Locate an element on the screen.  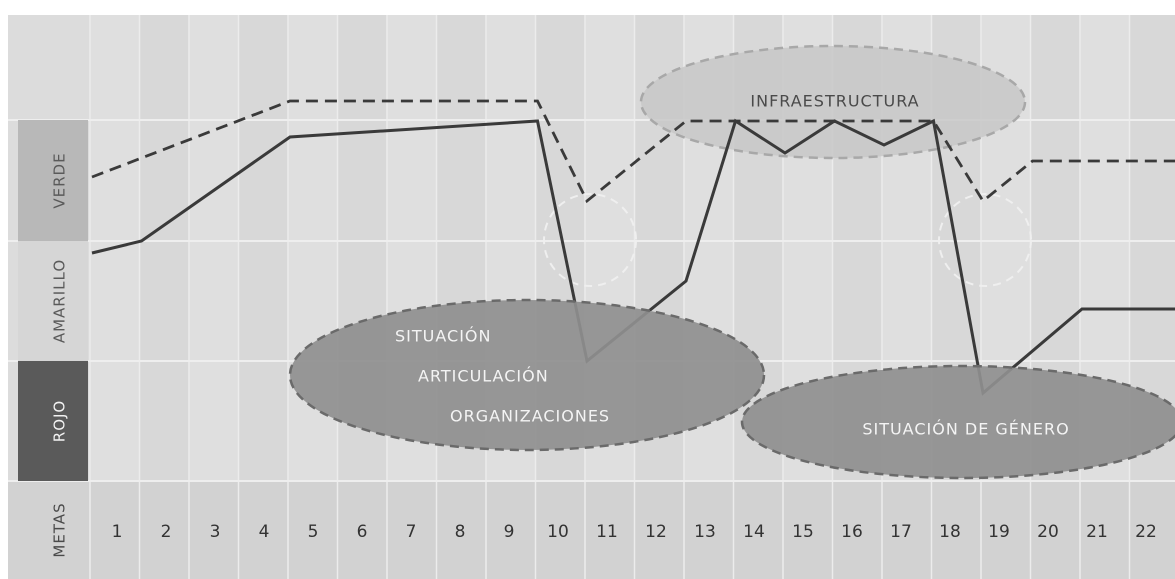
x-tick-label: 18 is located at coordinates (950, 532).